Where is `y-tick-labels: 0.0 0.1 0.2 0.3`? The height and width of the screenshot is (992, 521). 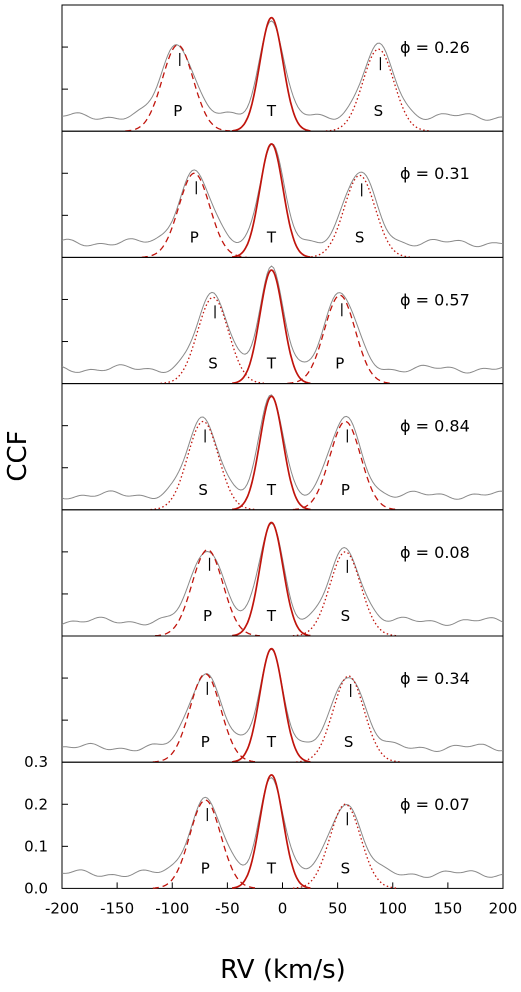
y-tick-labels: 0.0 0.1 0.2 0.3 is located at coordinates (36, 825).